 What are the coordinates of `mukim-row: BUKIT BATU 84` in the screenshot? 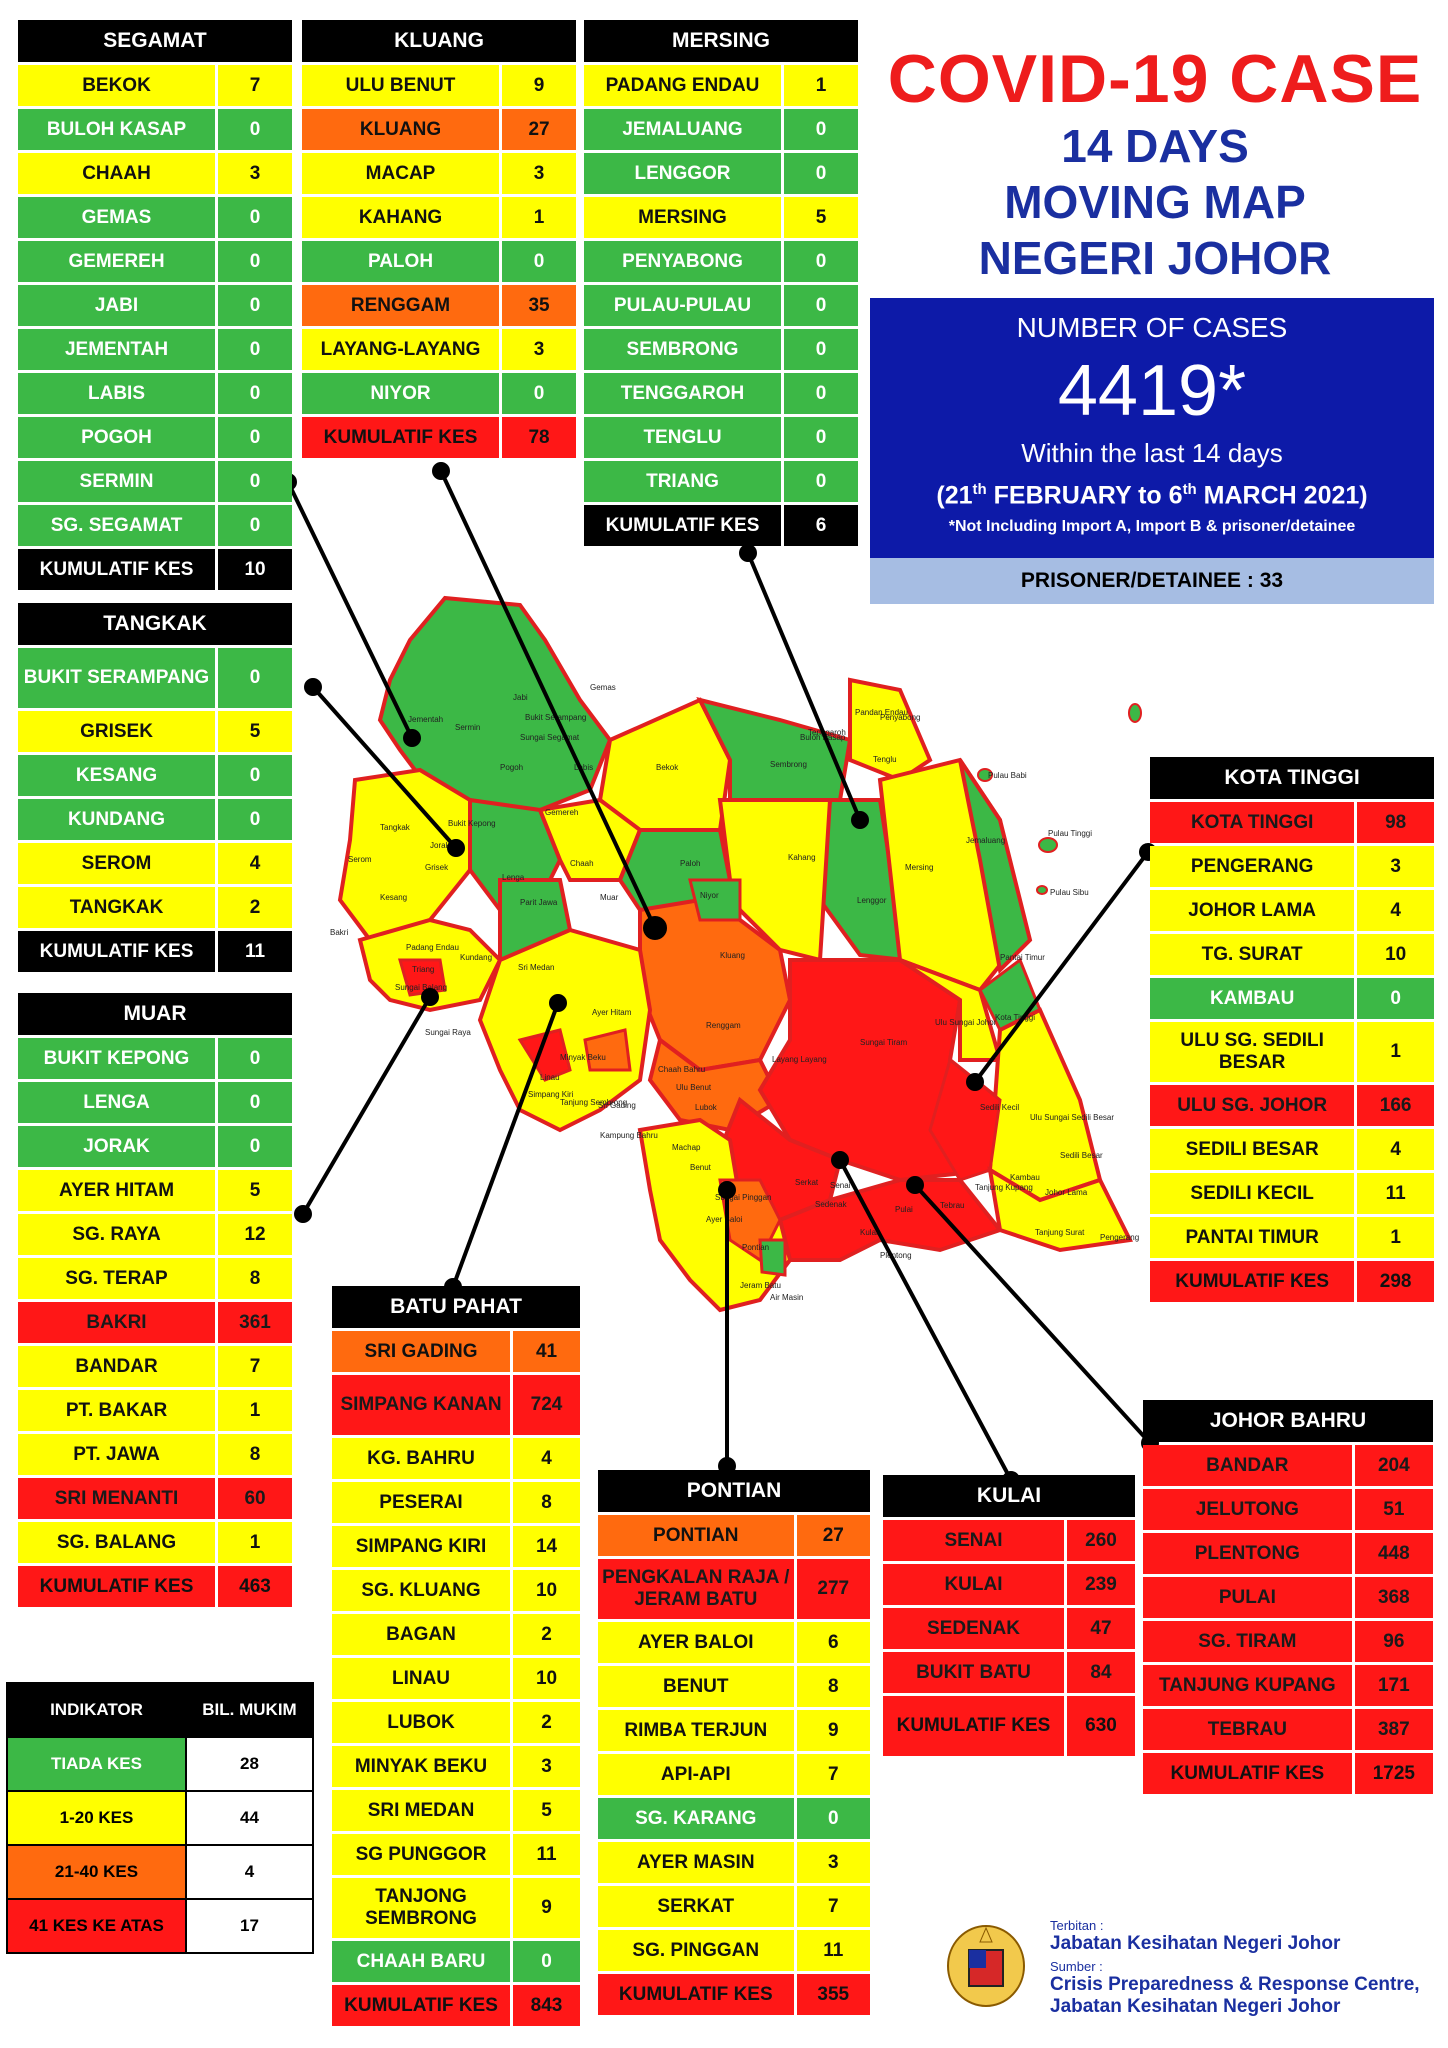 It's located at (1009, 1672).